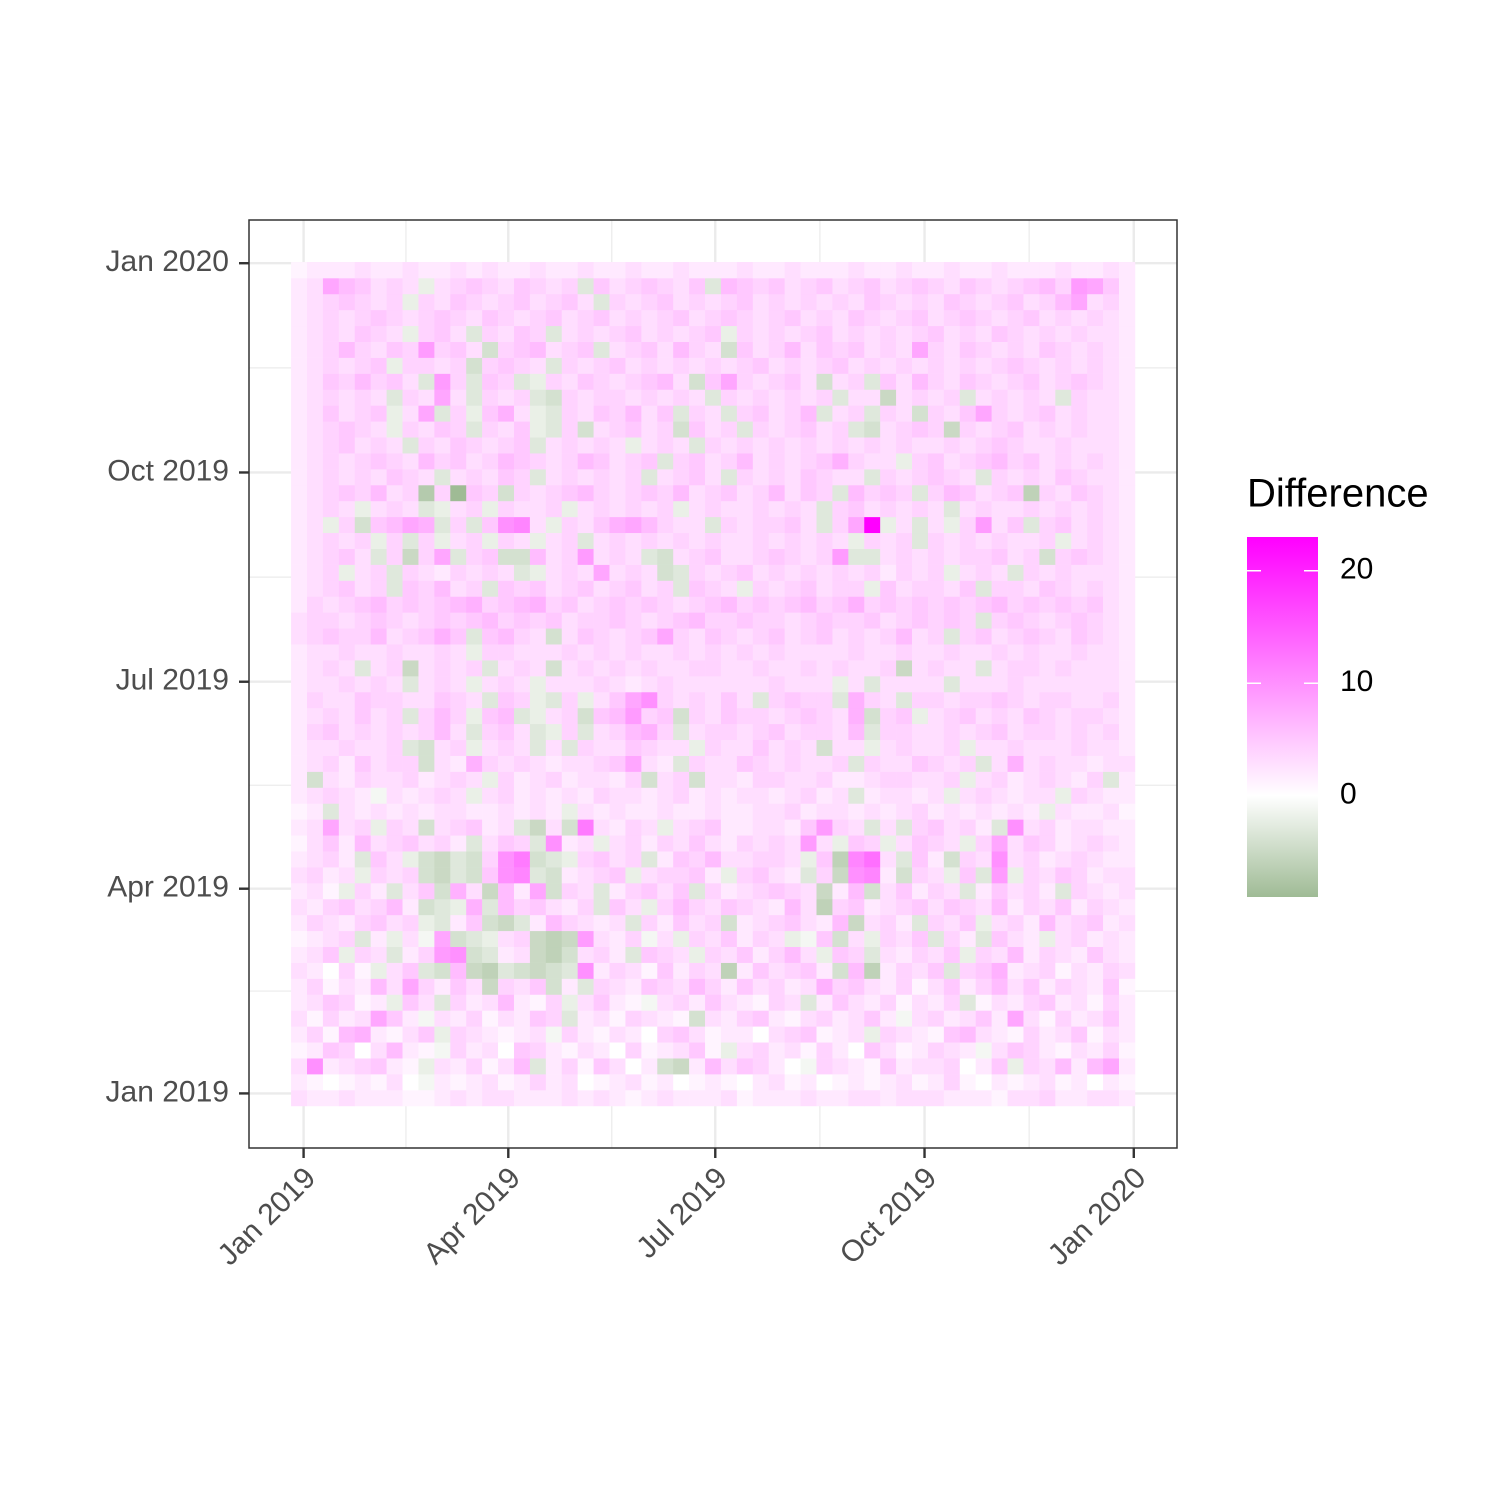 The width and height of the screenshot is (1500, 1500). What do you see at coordinates (168, 887) in the screenshot?
I see `y-tick-label: Apr 2019` at bounding box center [168, 887].